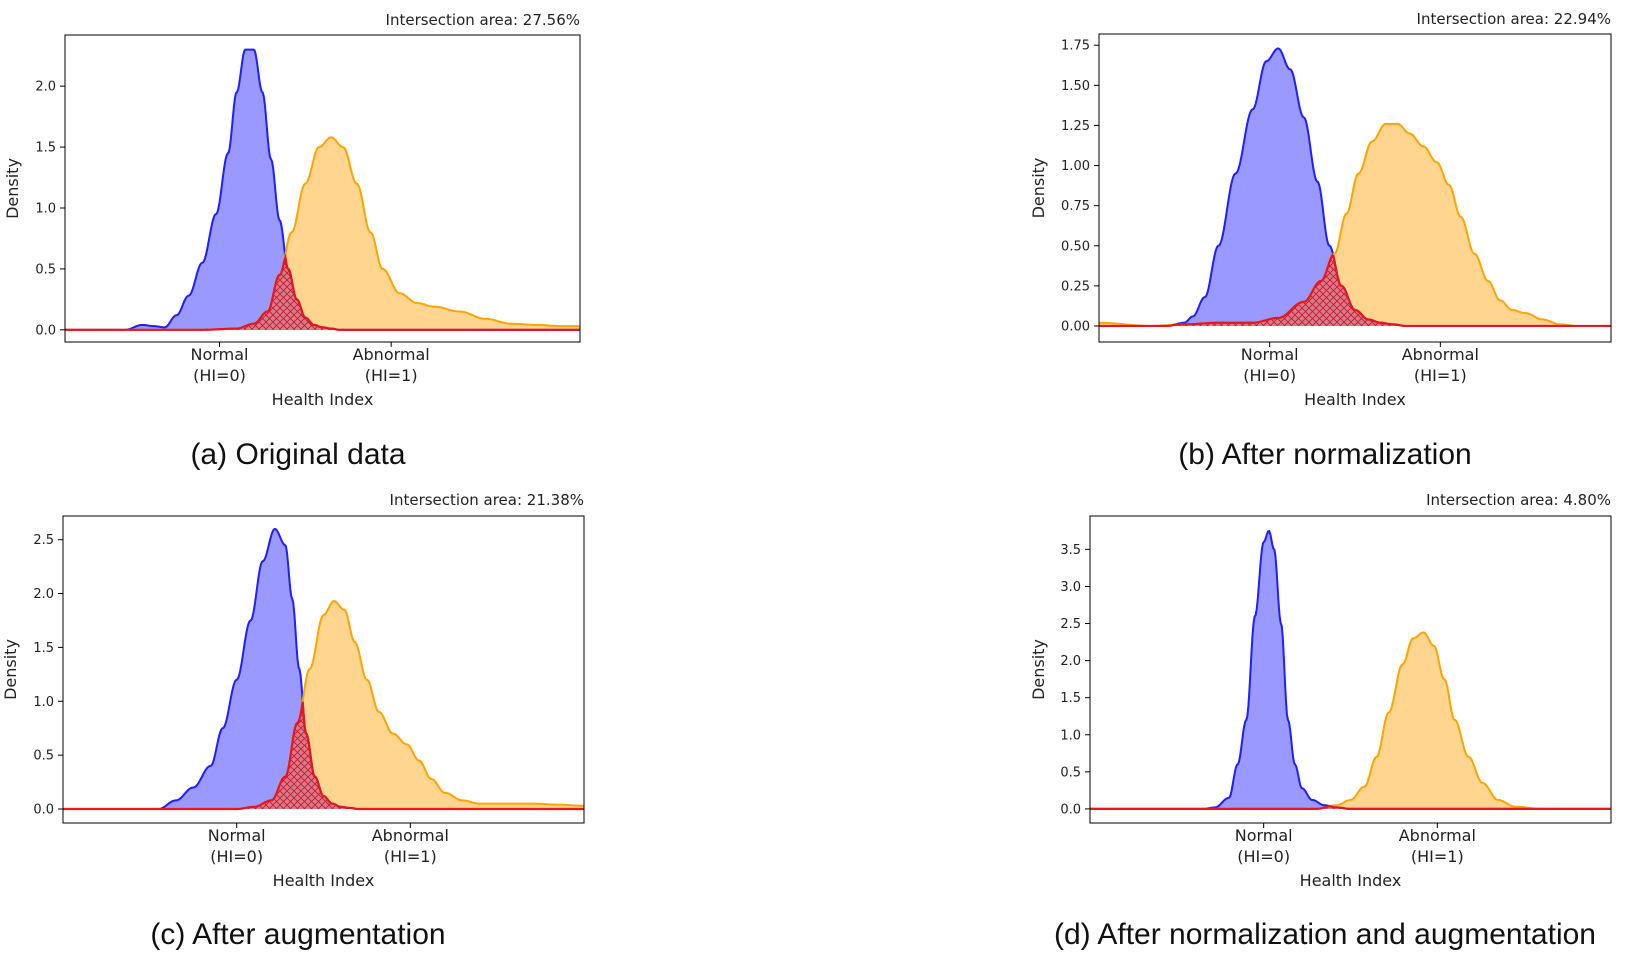  What do you see at coordinates (1075, 126) in the screenshot?
I see `y-tick-label: 1.25` at bounding box center [1075, 126].